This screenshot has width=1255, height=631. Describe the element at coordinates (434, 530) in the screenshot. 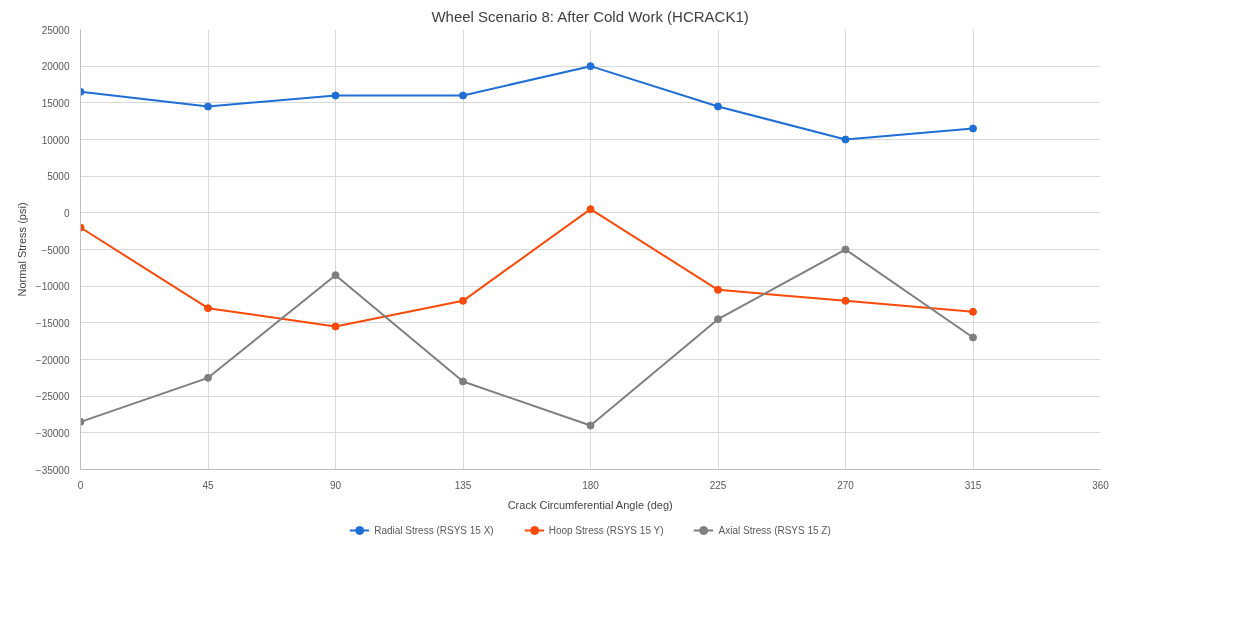

I see `legend-label: Radial Stress (RSYS 15 X)` at that location.